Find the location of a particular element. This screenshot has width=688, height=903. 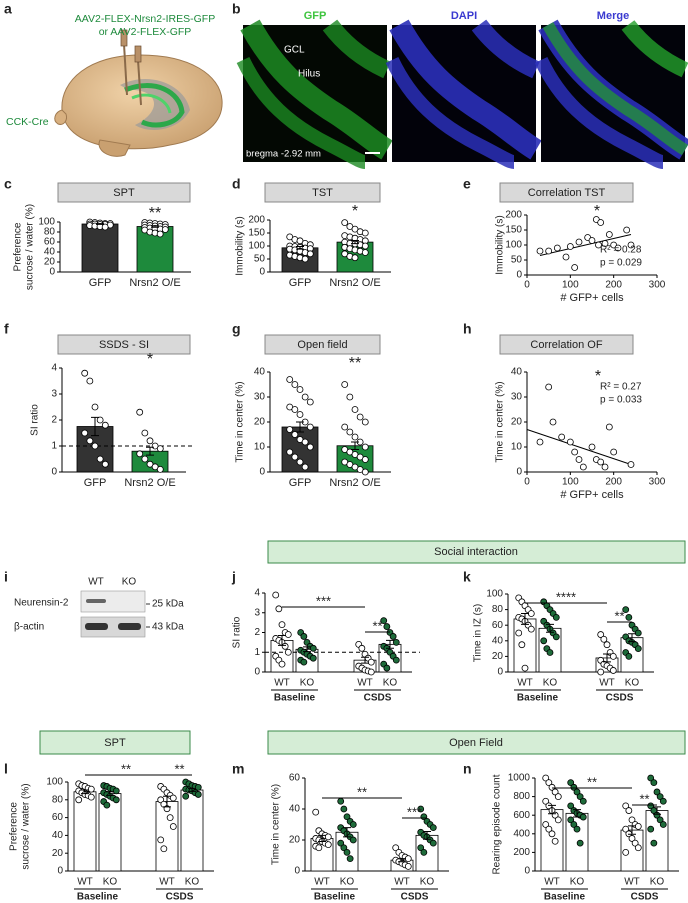

panel-letter: e is located at coordinates (467, 184).